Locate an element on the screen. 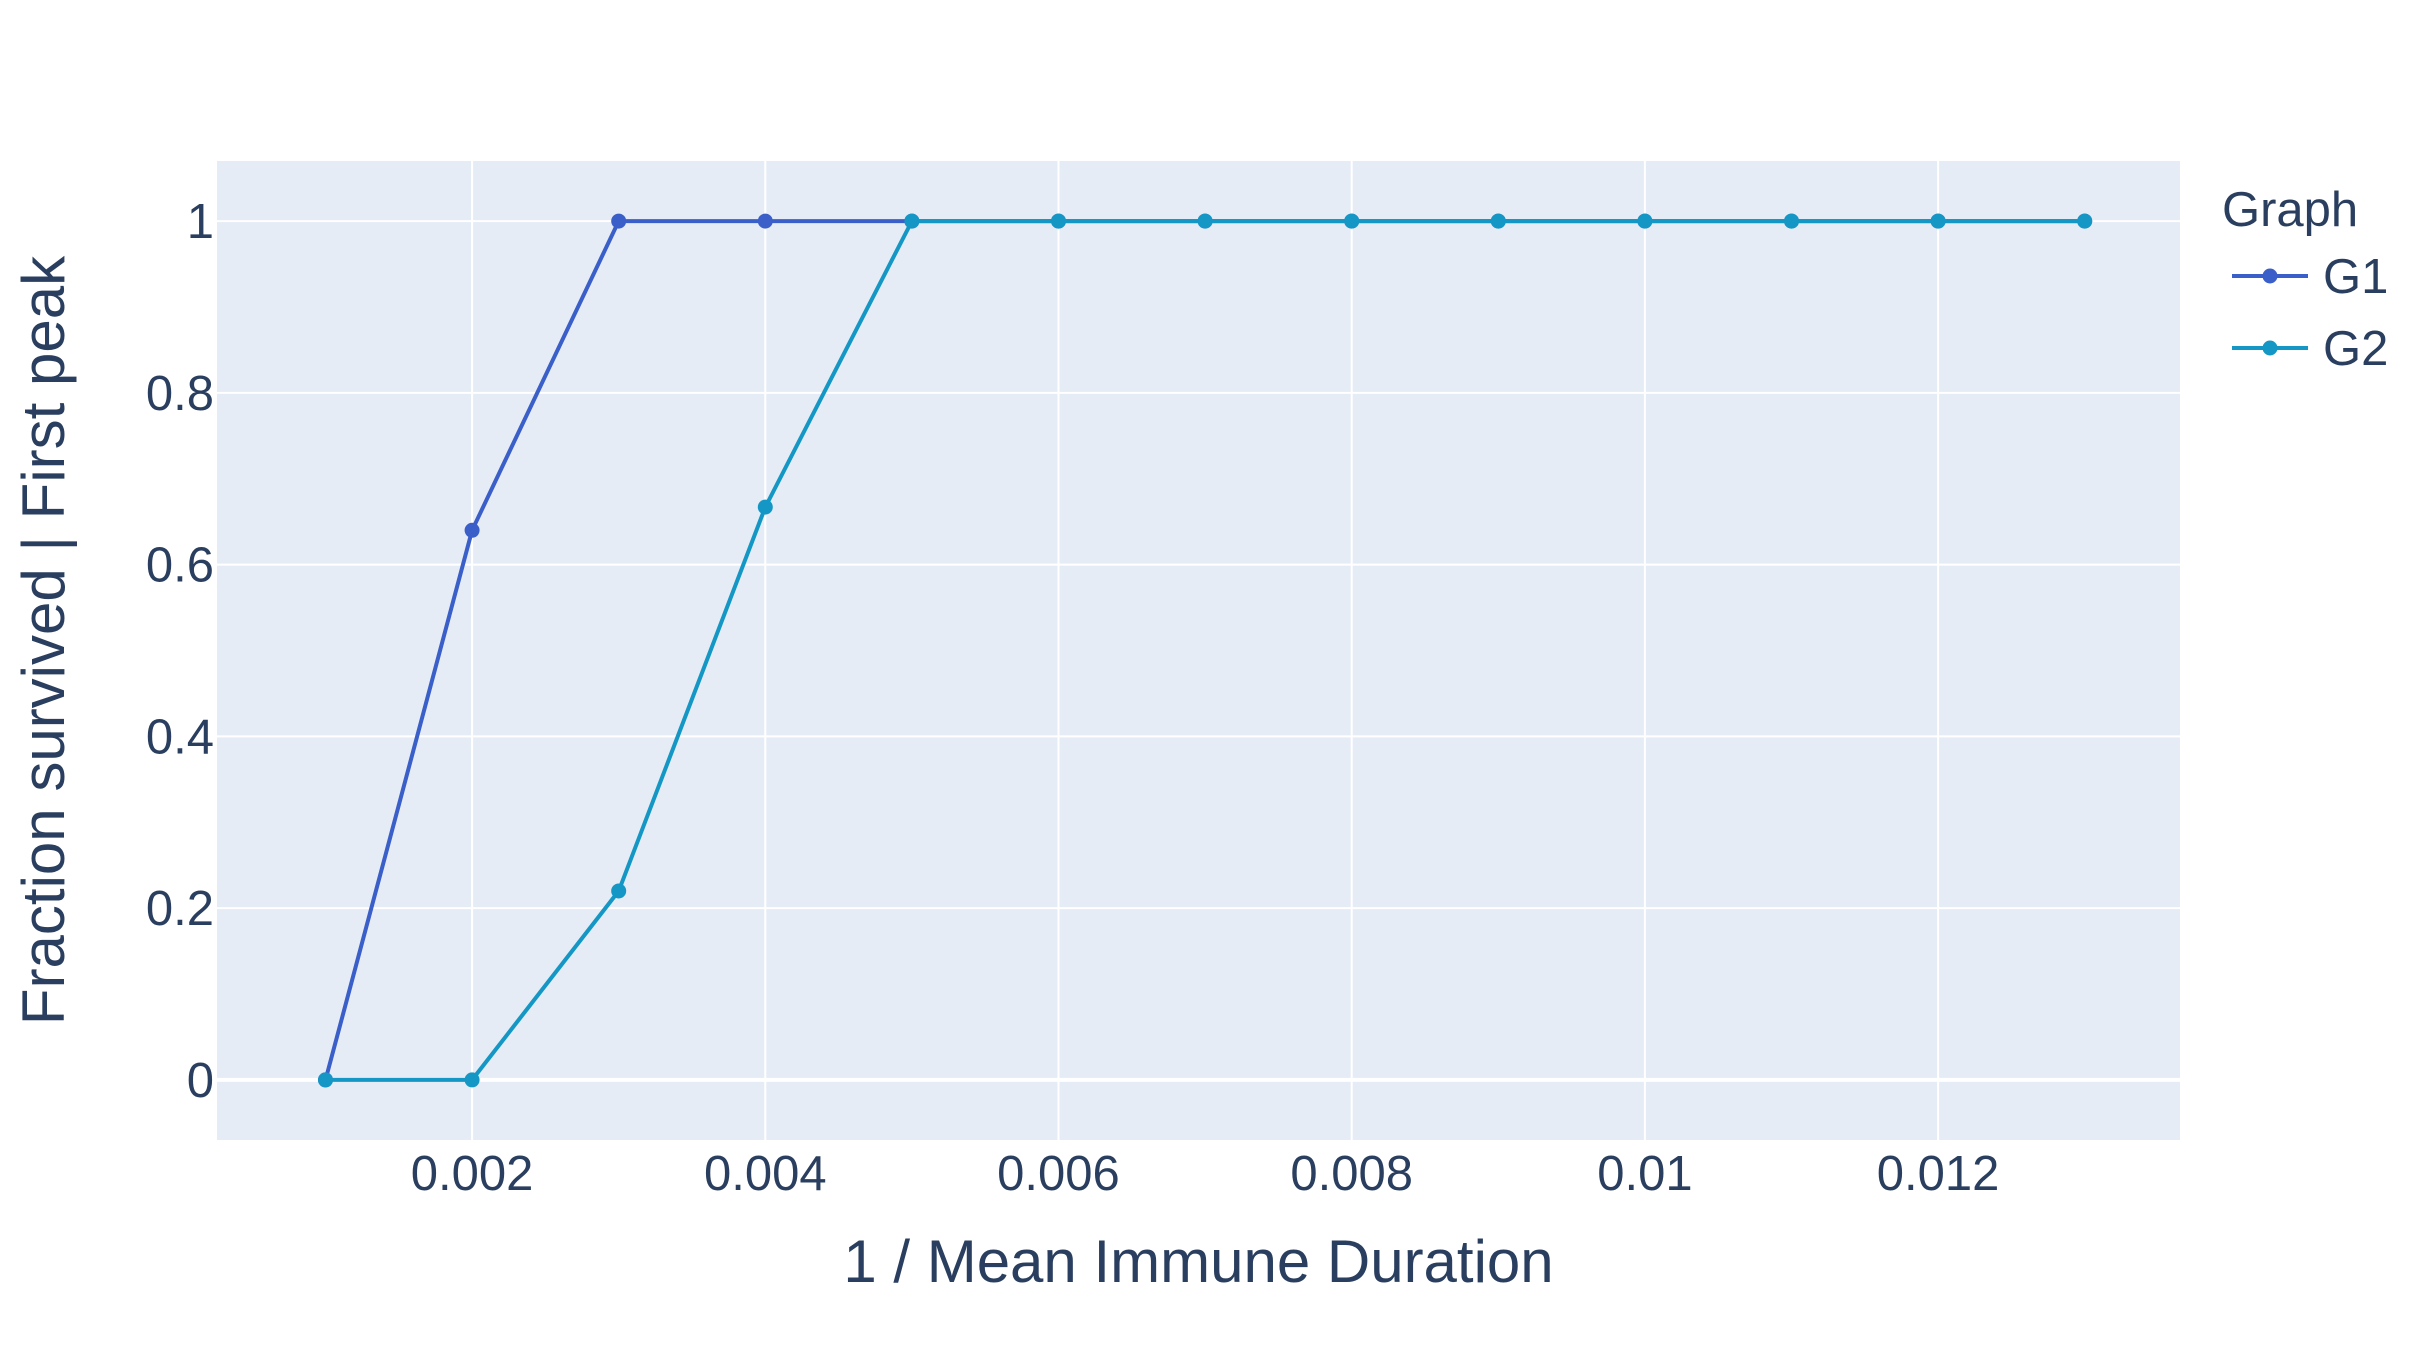 This screenshot has height=1350, width=2430. y-tick-label: 0.4 is located at coordinates (180, 737).